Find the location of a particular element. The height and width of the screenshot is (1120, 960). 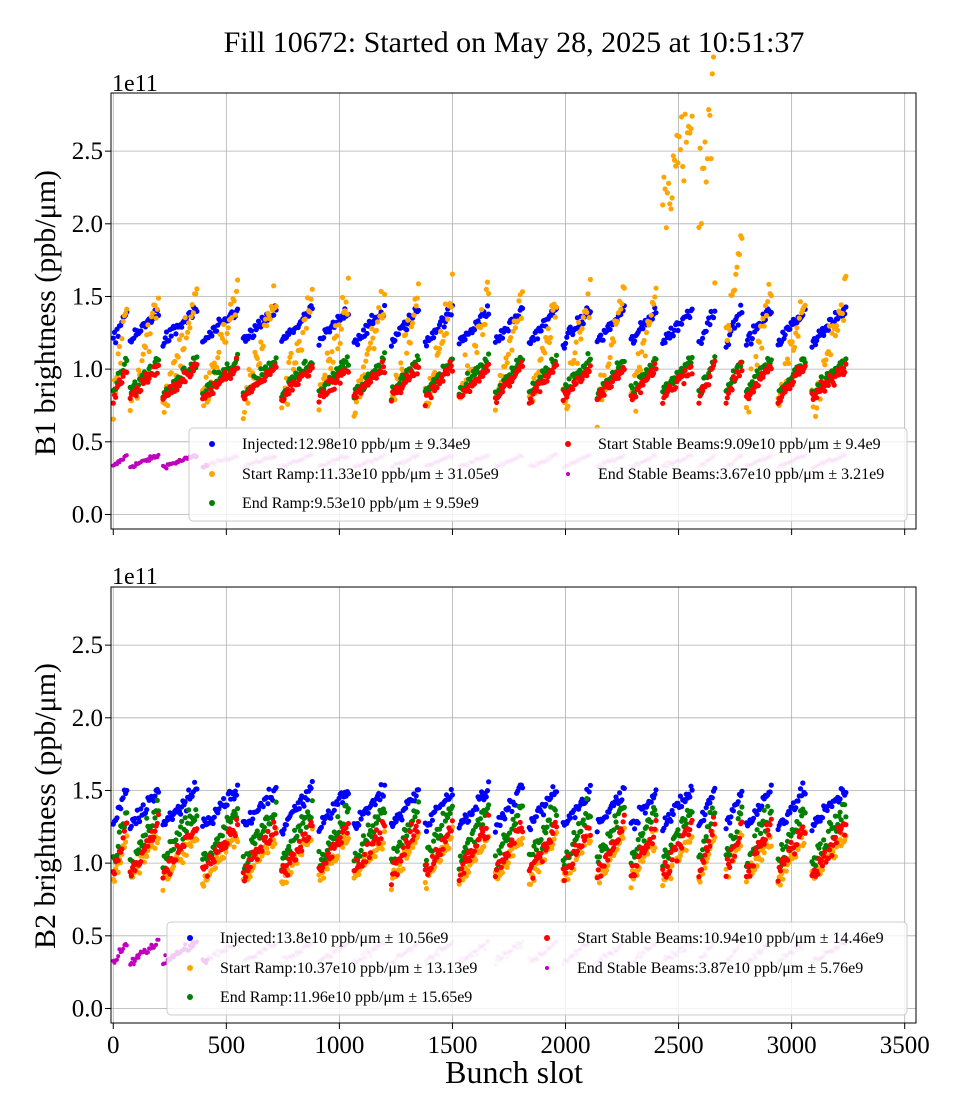

y-tick-label: 2.0 is located at coordinates (87, 224).